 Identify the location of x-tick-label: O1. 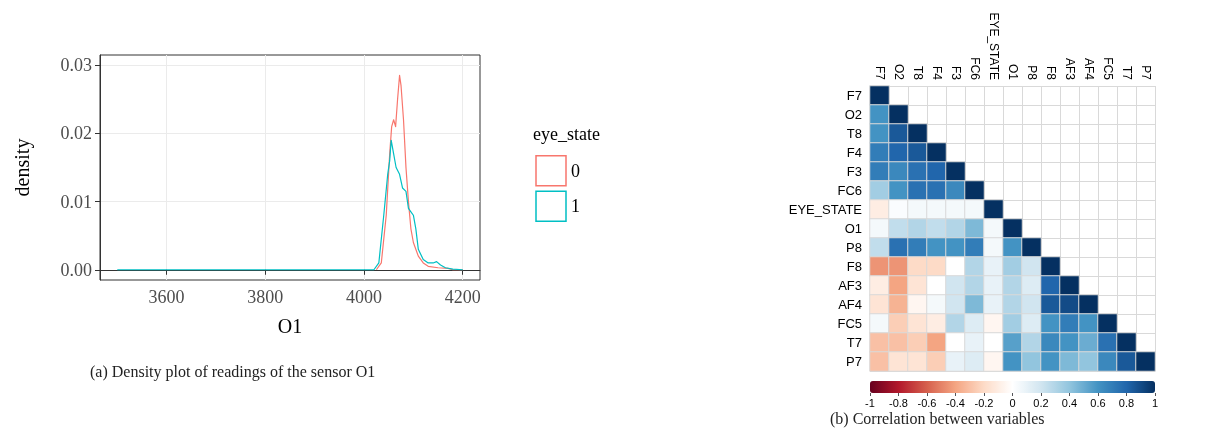
(1012, 72).